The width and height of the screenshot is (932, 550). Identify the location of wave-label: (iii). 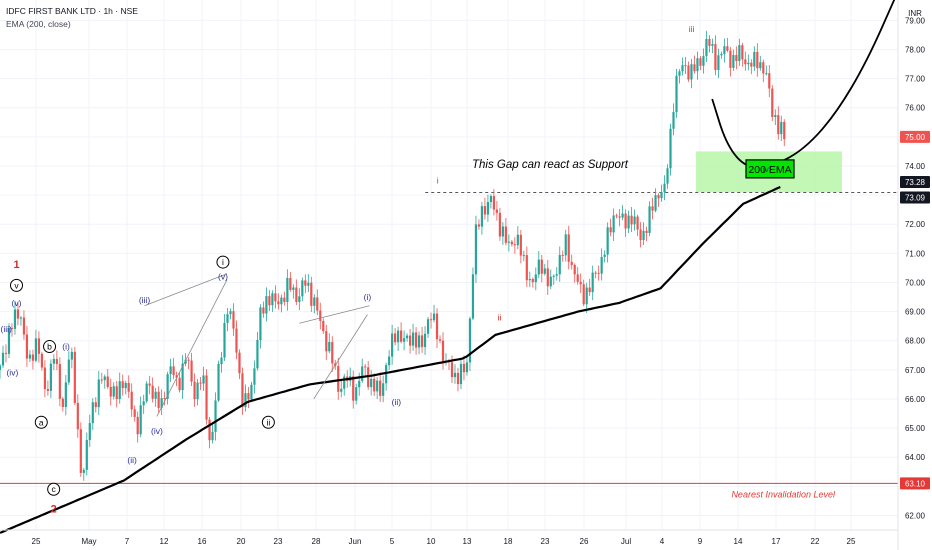
(144, 300).